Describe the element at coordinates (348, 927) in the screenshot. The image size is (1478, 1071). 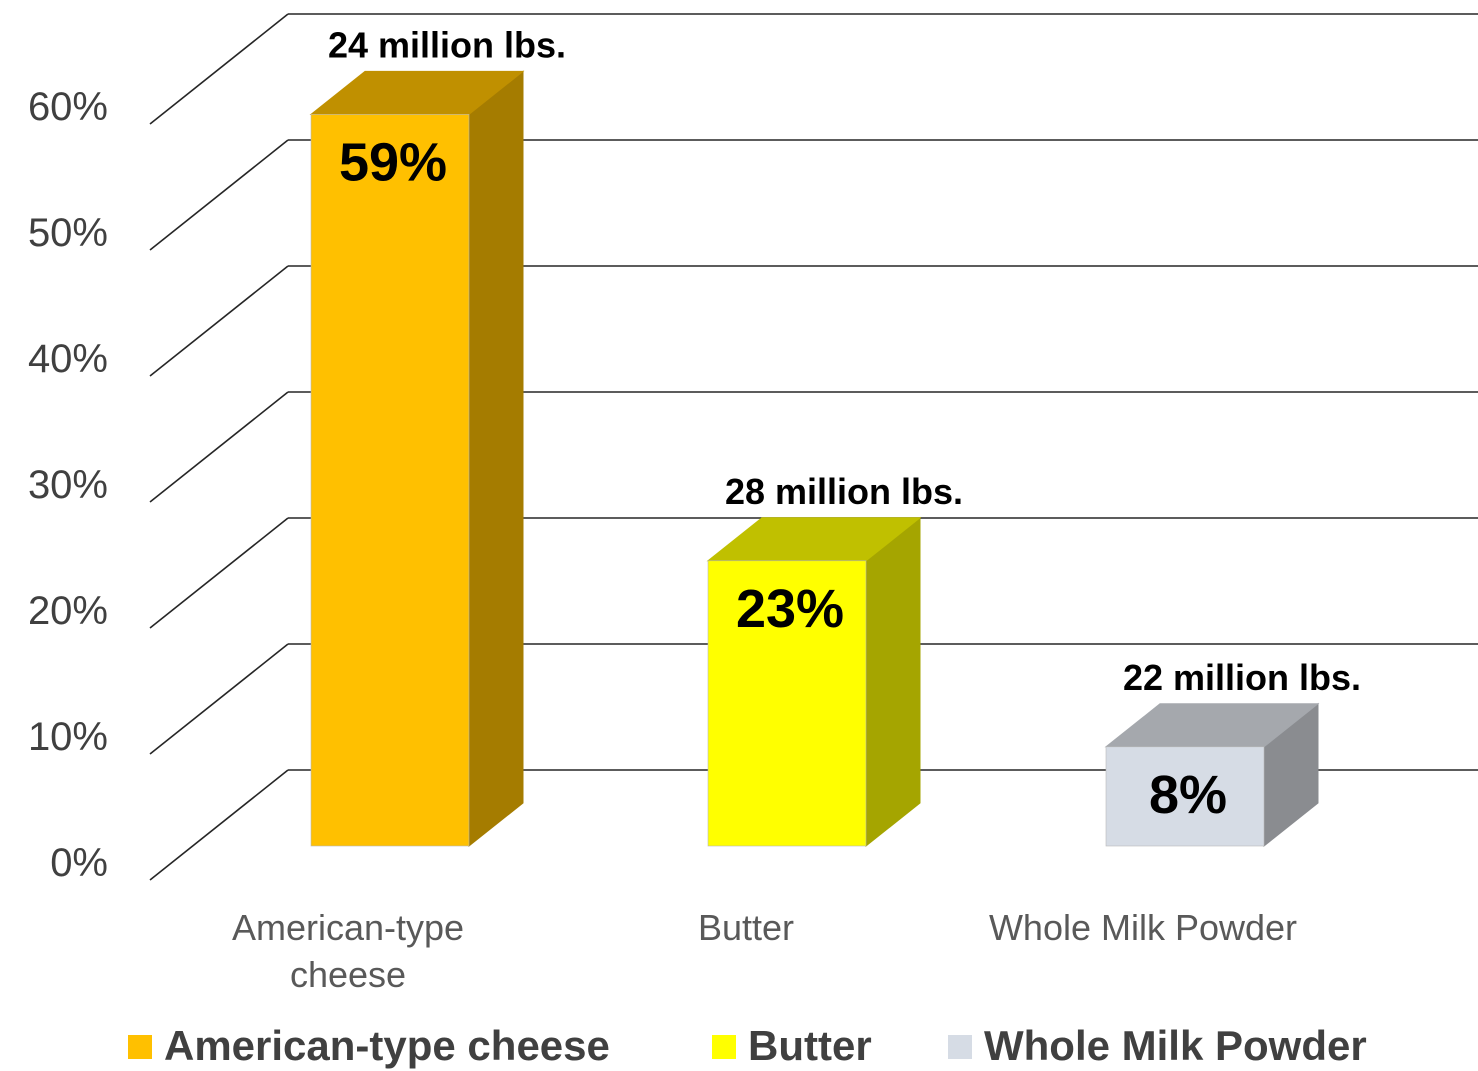
I see `x-tick-label: American-type` at that location.